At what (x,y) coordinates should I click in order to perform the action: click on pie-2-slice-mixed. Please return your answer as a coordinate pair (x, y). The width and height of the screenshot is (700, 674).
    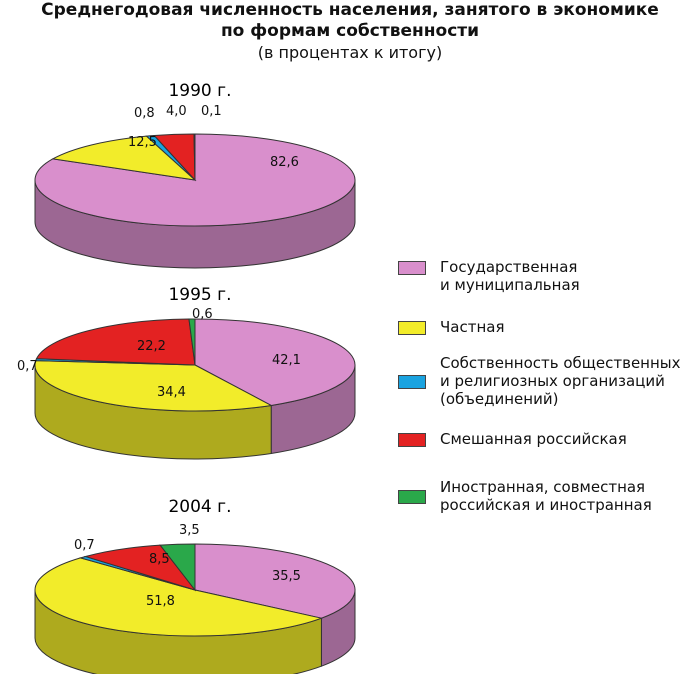
    Looking at the image, I should click on (115, 342).